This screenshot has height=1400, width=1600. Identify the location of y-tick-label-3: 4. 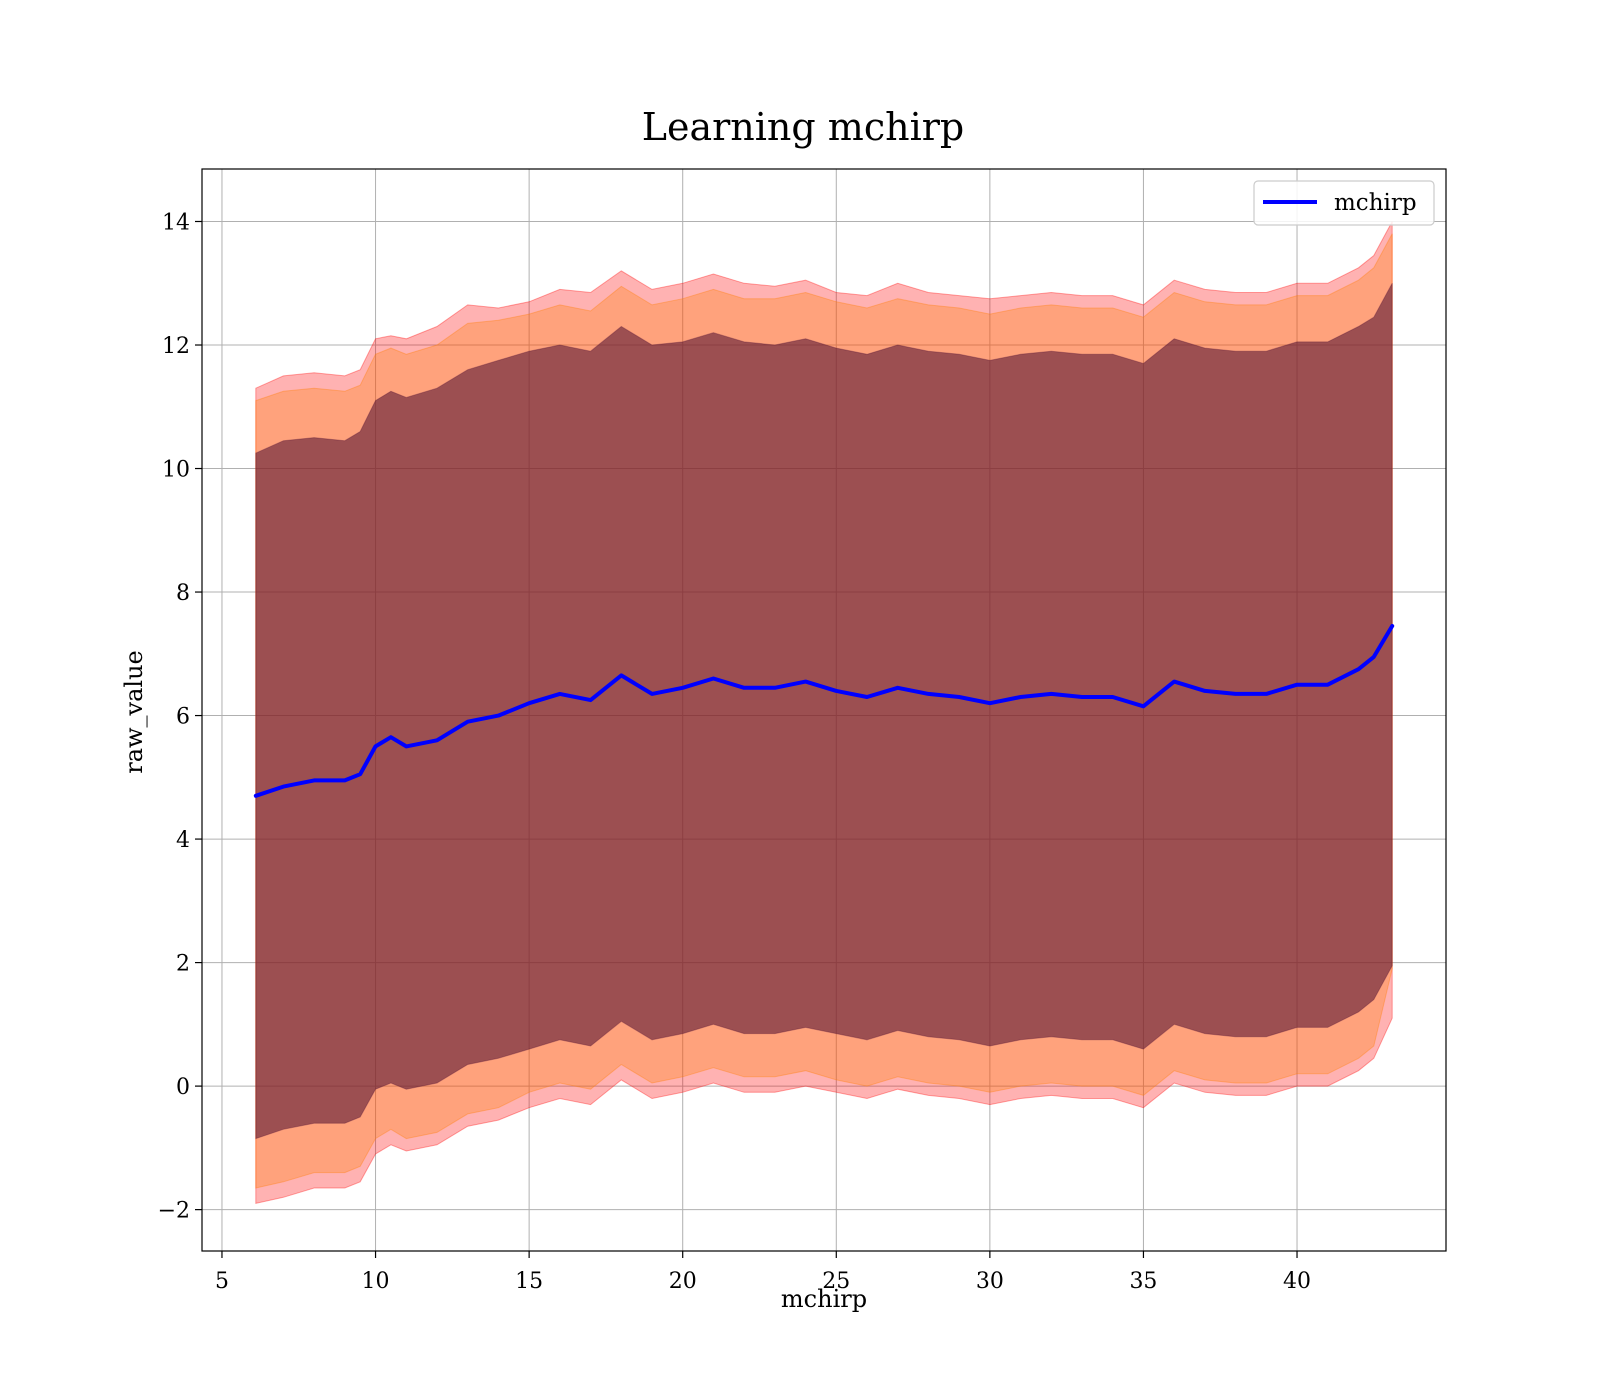
(183, 840).